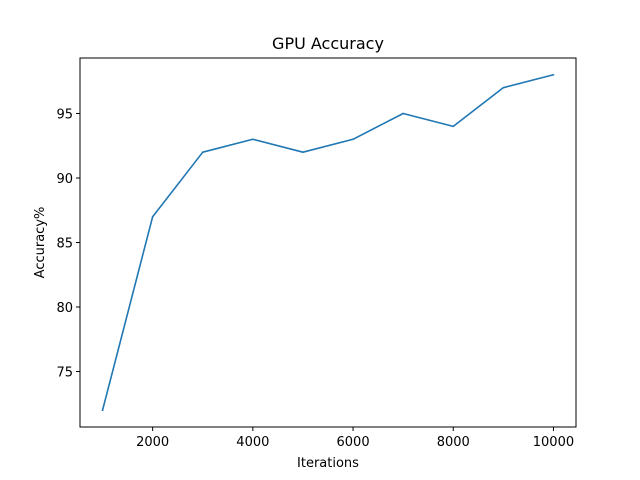 The width and height of the screenshot is (640, 480). What do you see at coordinates (64, 373) in the screenshot?
I see `y-tick-label: 75` at bounding box center [64, 373].